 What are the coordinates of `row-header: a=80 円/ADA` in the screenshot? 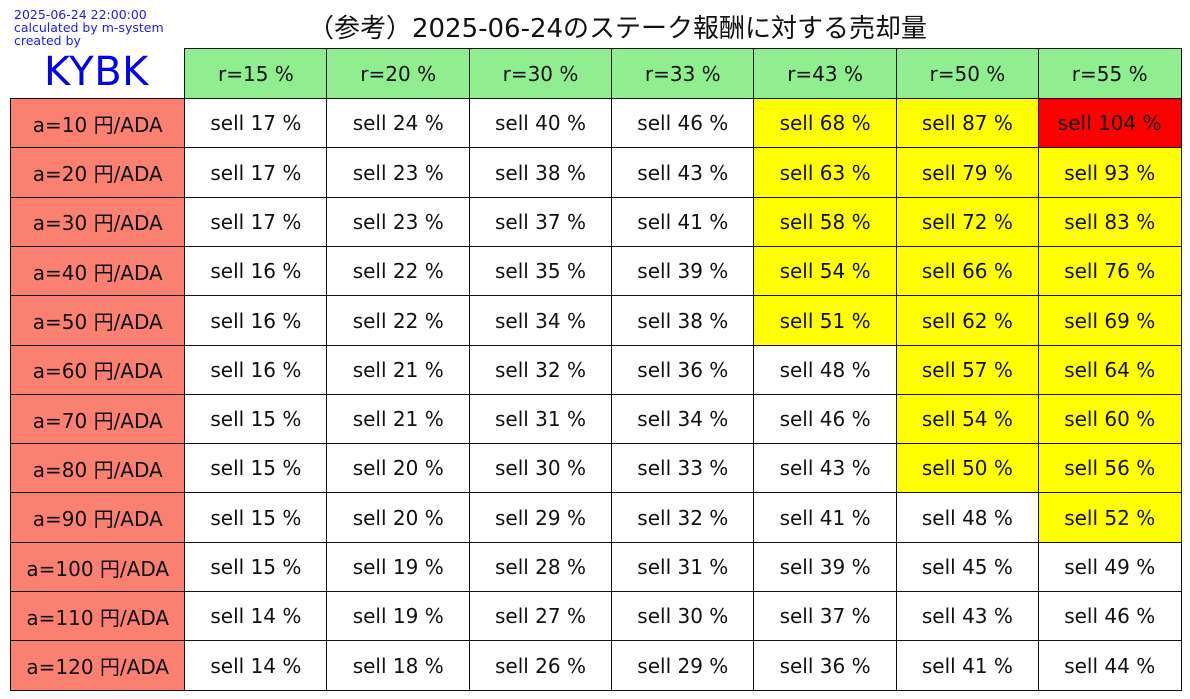 It's located at (98, 468).